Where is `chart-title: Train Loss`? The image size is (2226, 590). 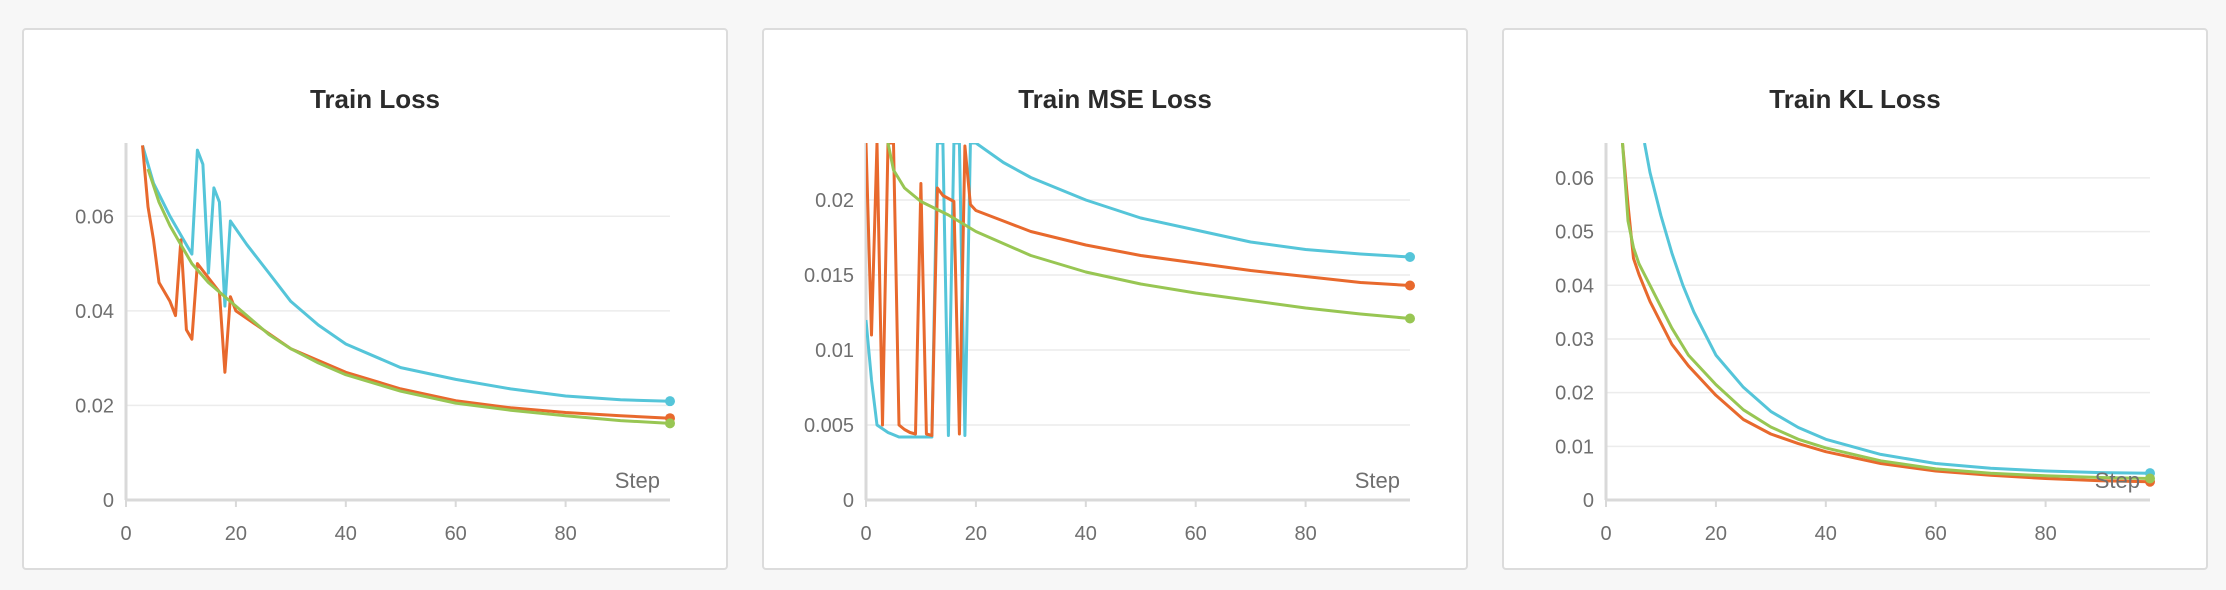
chart-title: Train Loss is located at coordinates (375, 99).